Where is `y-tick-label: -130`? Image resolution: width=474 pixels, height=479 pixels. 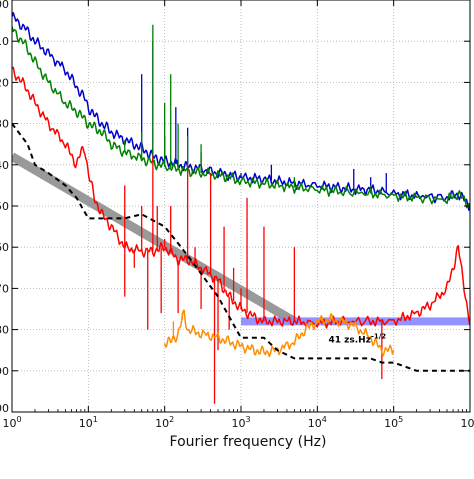 y-tick-label: -130 is located at coordinates (4, 124).